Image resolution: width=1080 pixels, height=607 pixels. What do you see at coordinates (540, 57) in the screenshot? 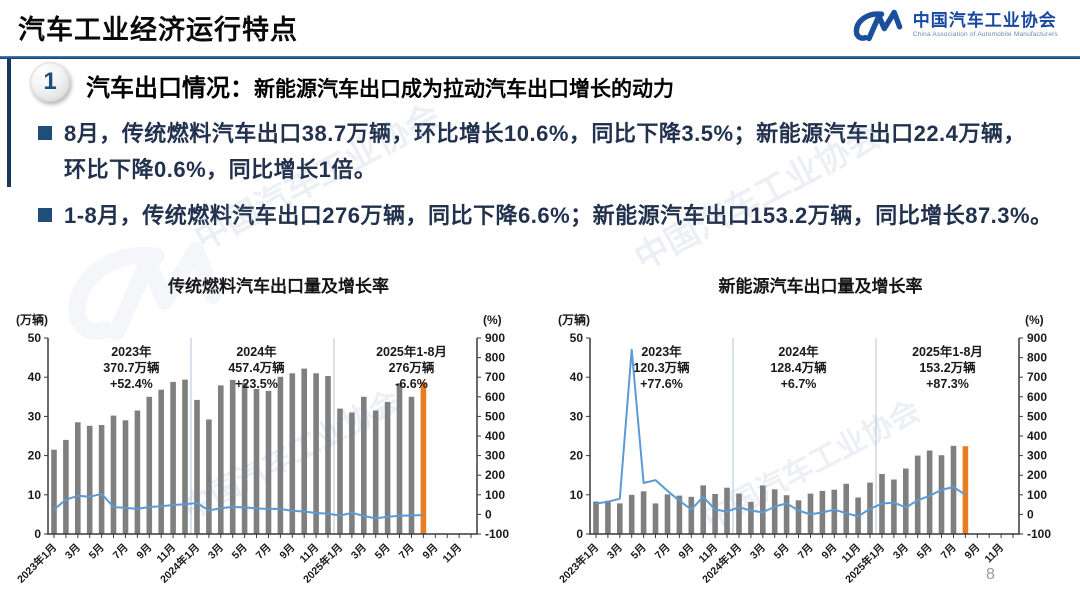
I see `title-divider` at bounding box center [540, 57].